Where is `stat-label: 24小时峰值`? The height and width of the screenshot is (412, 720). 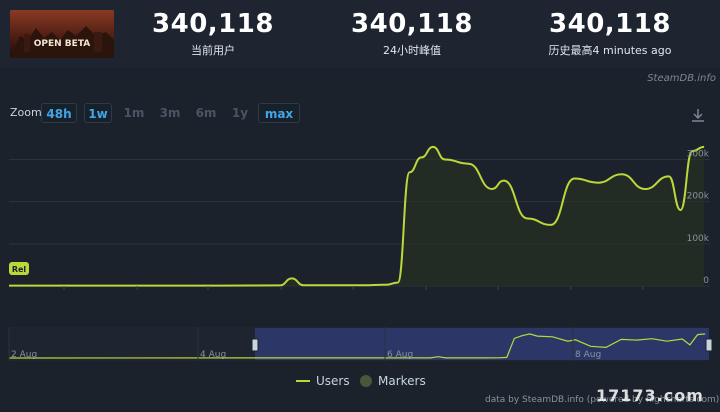
stat-label: 24小时峰值 is located at coordinates (412, 50).